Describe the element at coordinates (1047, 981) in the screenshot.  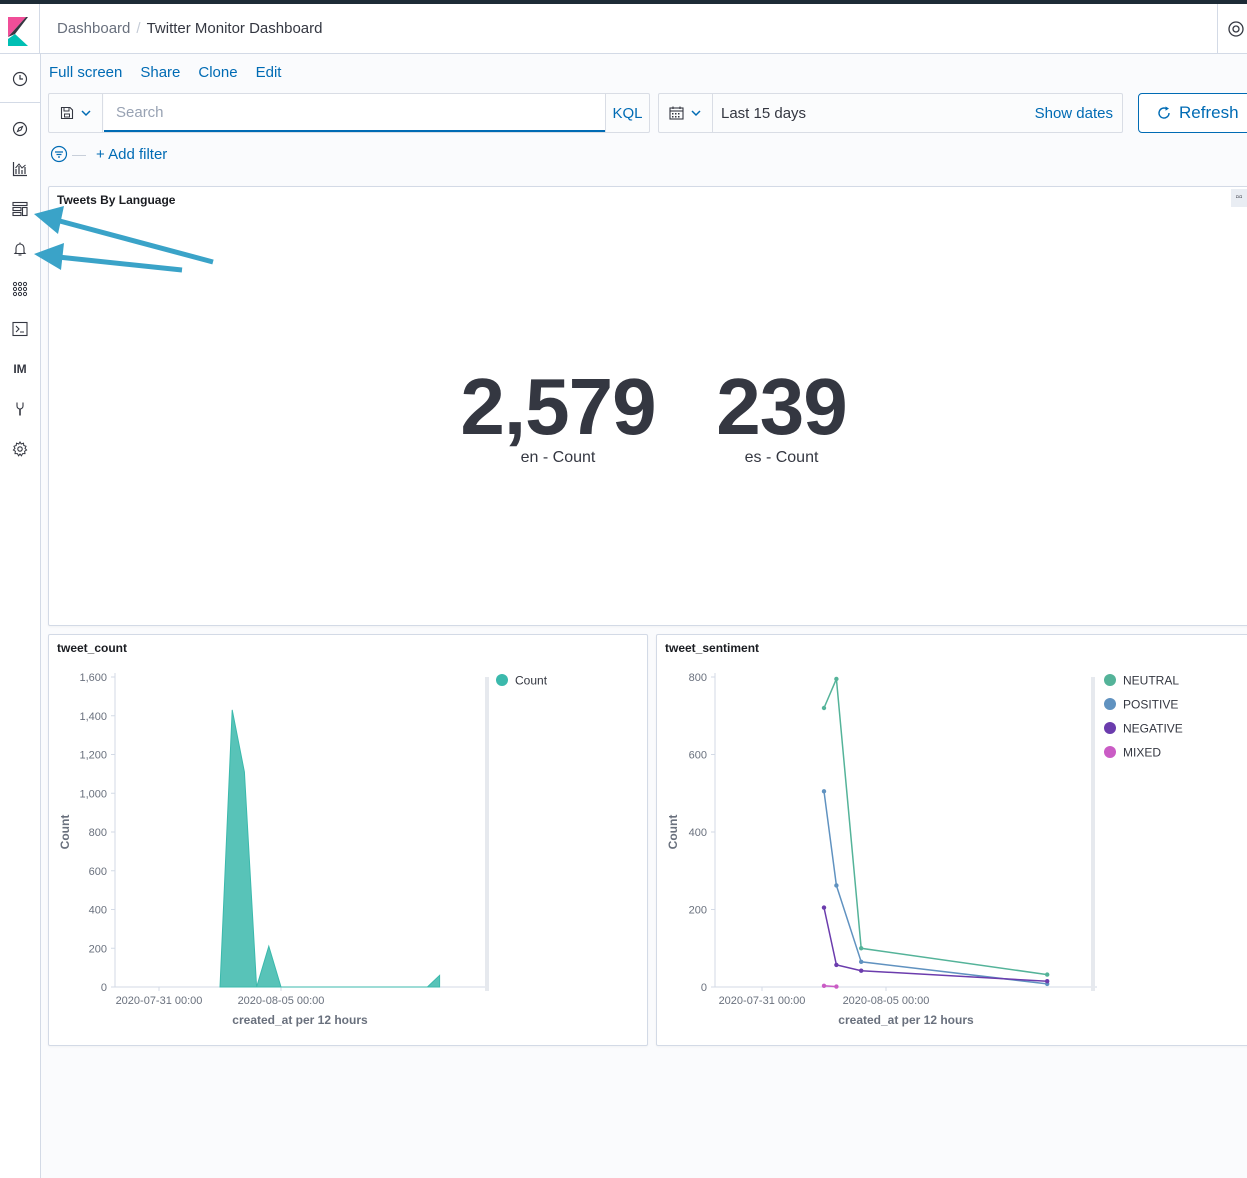
I see `data-point-negative` at that location.